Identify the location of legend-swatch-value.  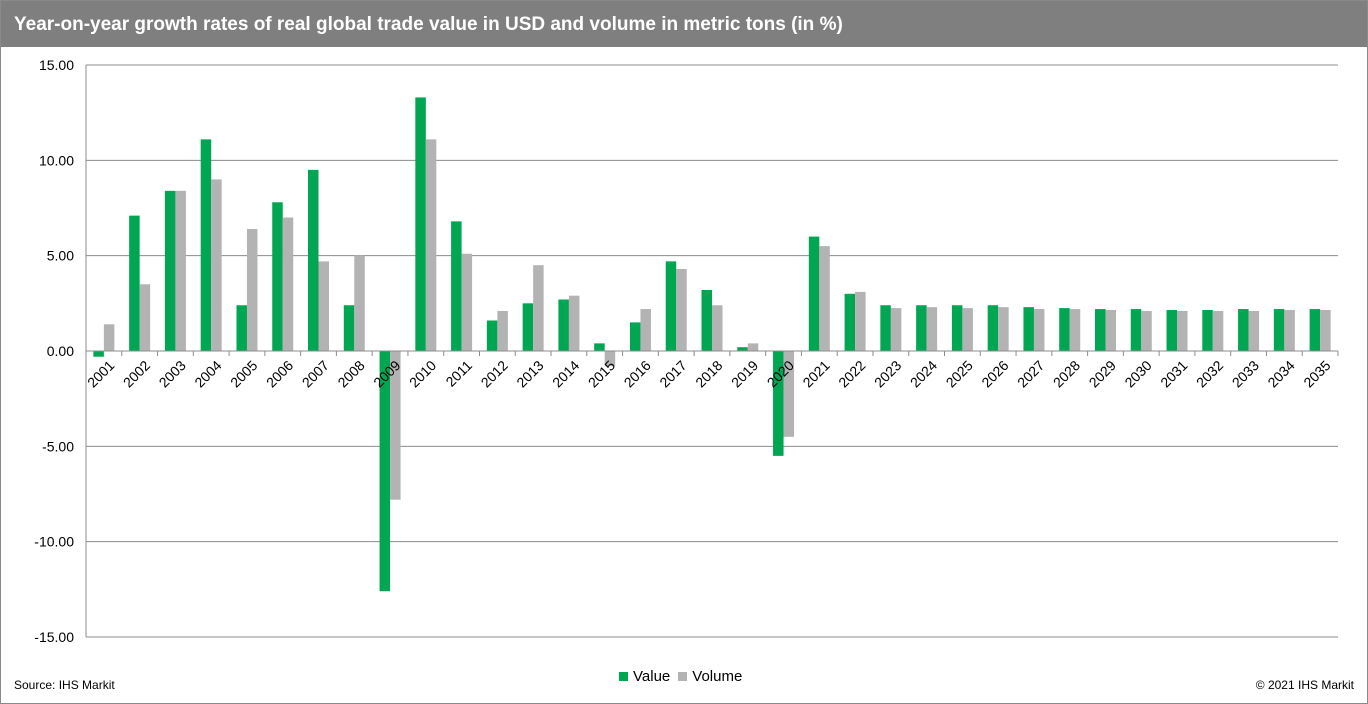
(623, 676).